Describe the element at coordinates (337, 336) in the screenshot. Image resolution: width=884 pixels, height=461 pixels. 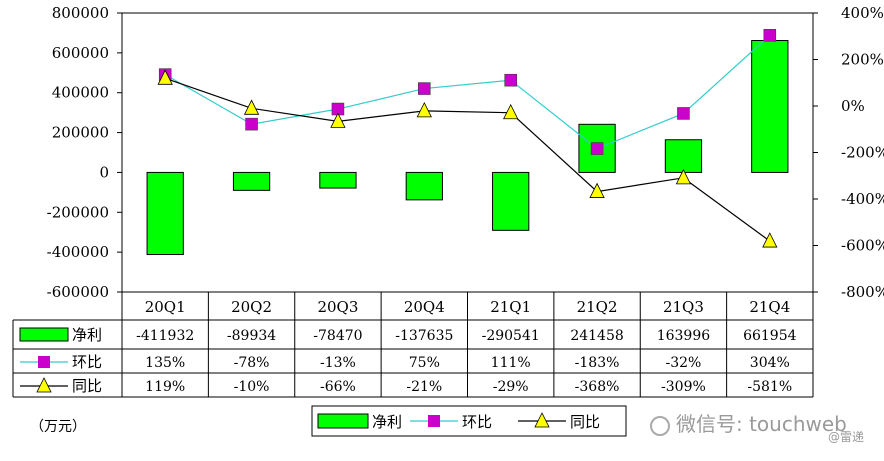
I see `cell-净利-20Q3: -78470` at that location.